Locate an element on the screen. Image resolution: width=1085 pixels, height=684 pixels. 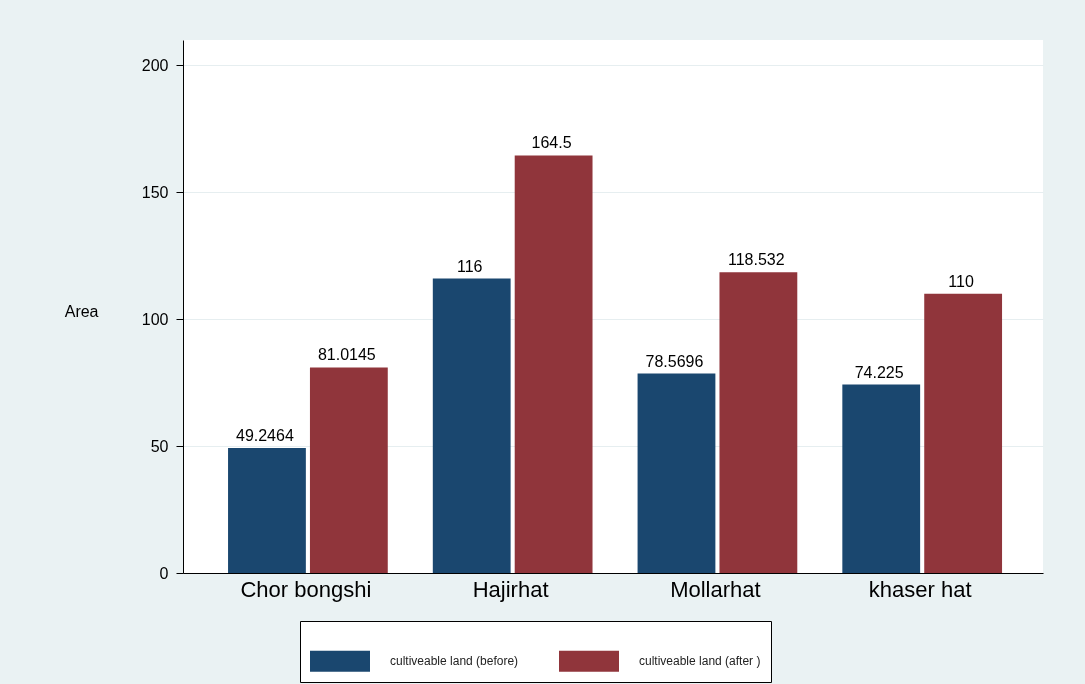
y-tick-label: 0 is located at coordinates (164, 573).